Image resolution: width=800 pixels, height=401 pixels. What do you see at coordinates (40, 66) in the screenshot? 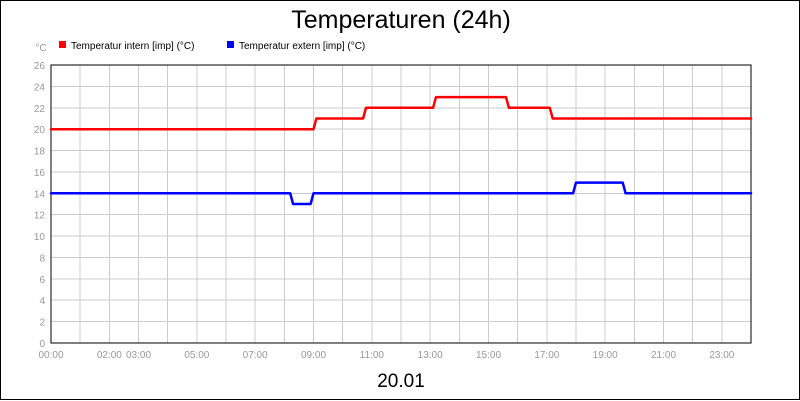
I see `y-tick-label: 26` at bounding box center [40, 66].